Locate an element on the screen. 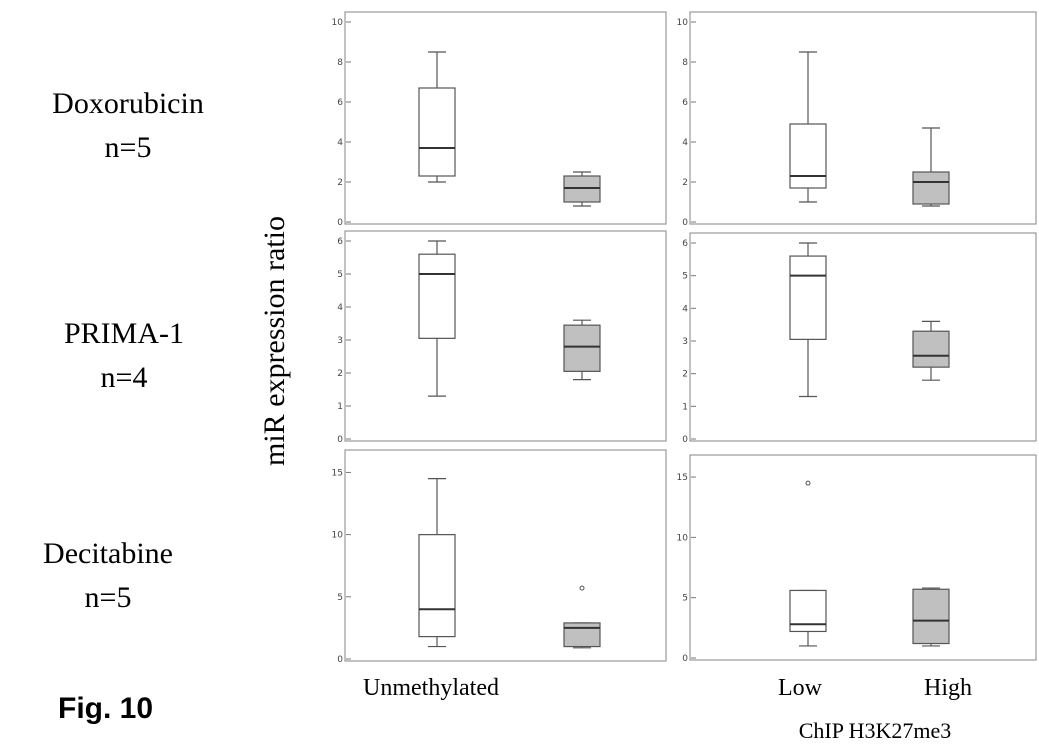 The width and height of the screenshot is (1039, 751). figure-label: Fig. 10 is located at coordinates (106, 708).